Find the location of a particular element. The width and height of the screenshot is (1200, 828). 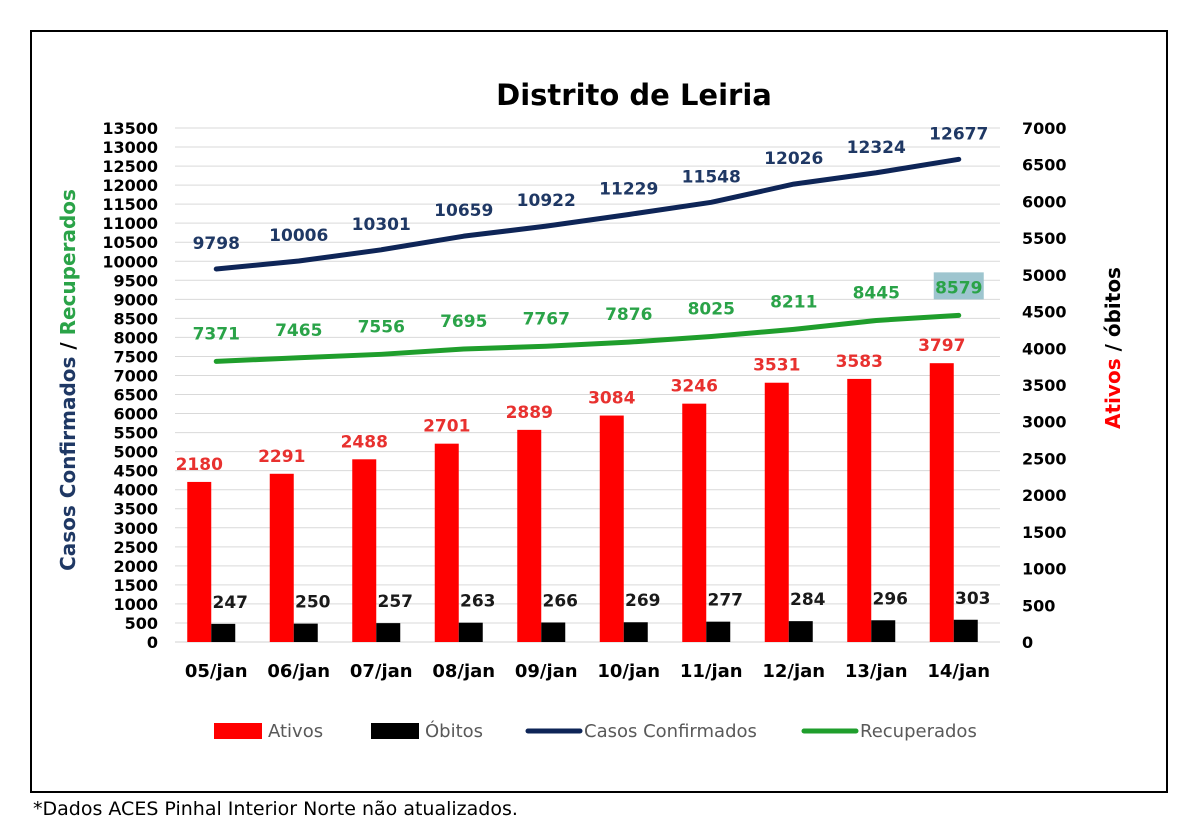

left-tick-label: 13000 is located at coordinates (130, 147).